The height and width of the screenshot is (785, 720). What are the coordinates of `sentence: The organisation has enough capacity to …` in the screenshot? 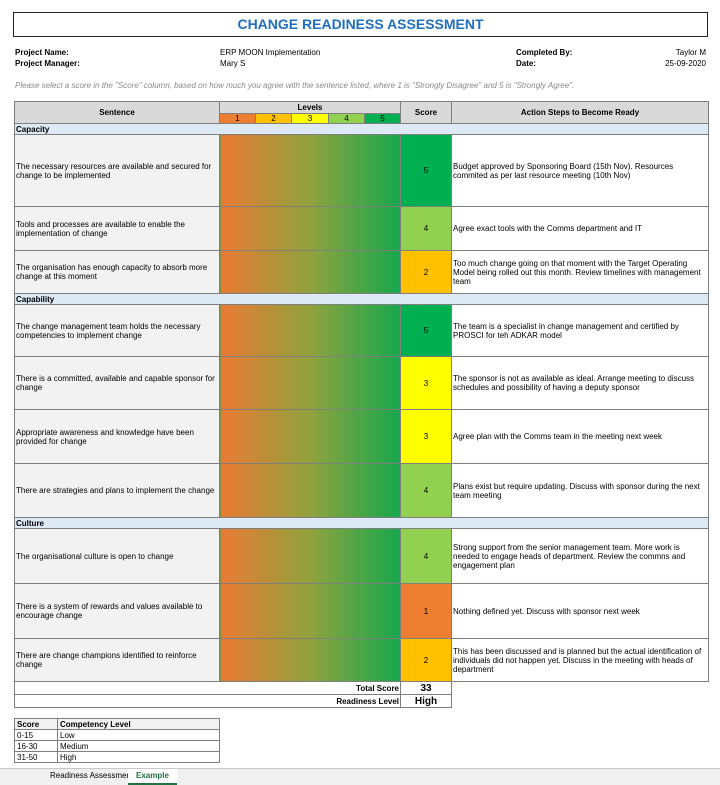 It's located at (117, 272).